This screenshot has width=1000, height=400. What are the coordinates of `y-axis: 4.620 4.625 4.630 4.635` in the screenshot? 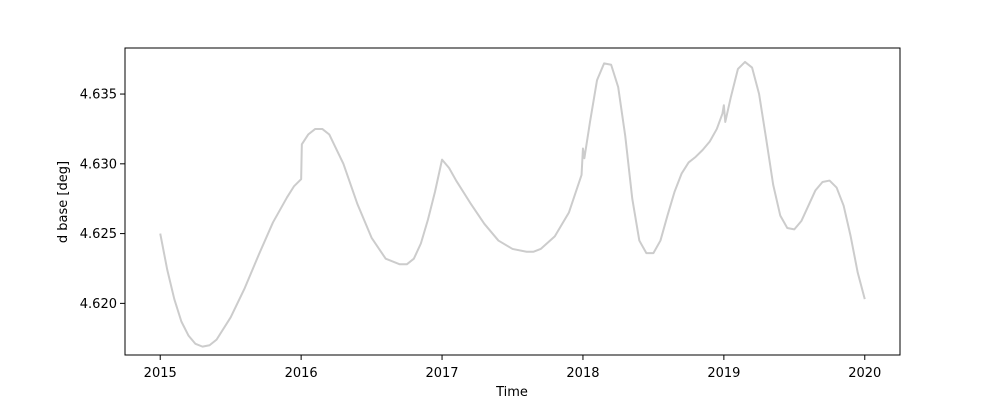 It's located at (102, 200).